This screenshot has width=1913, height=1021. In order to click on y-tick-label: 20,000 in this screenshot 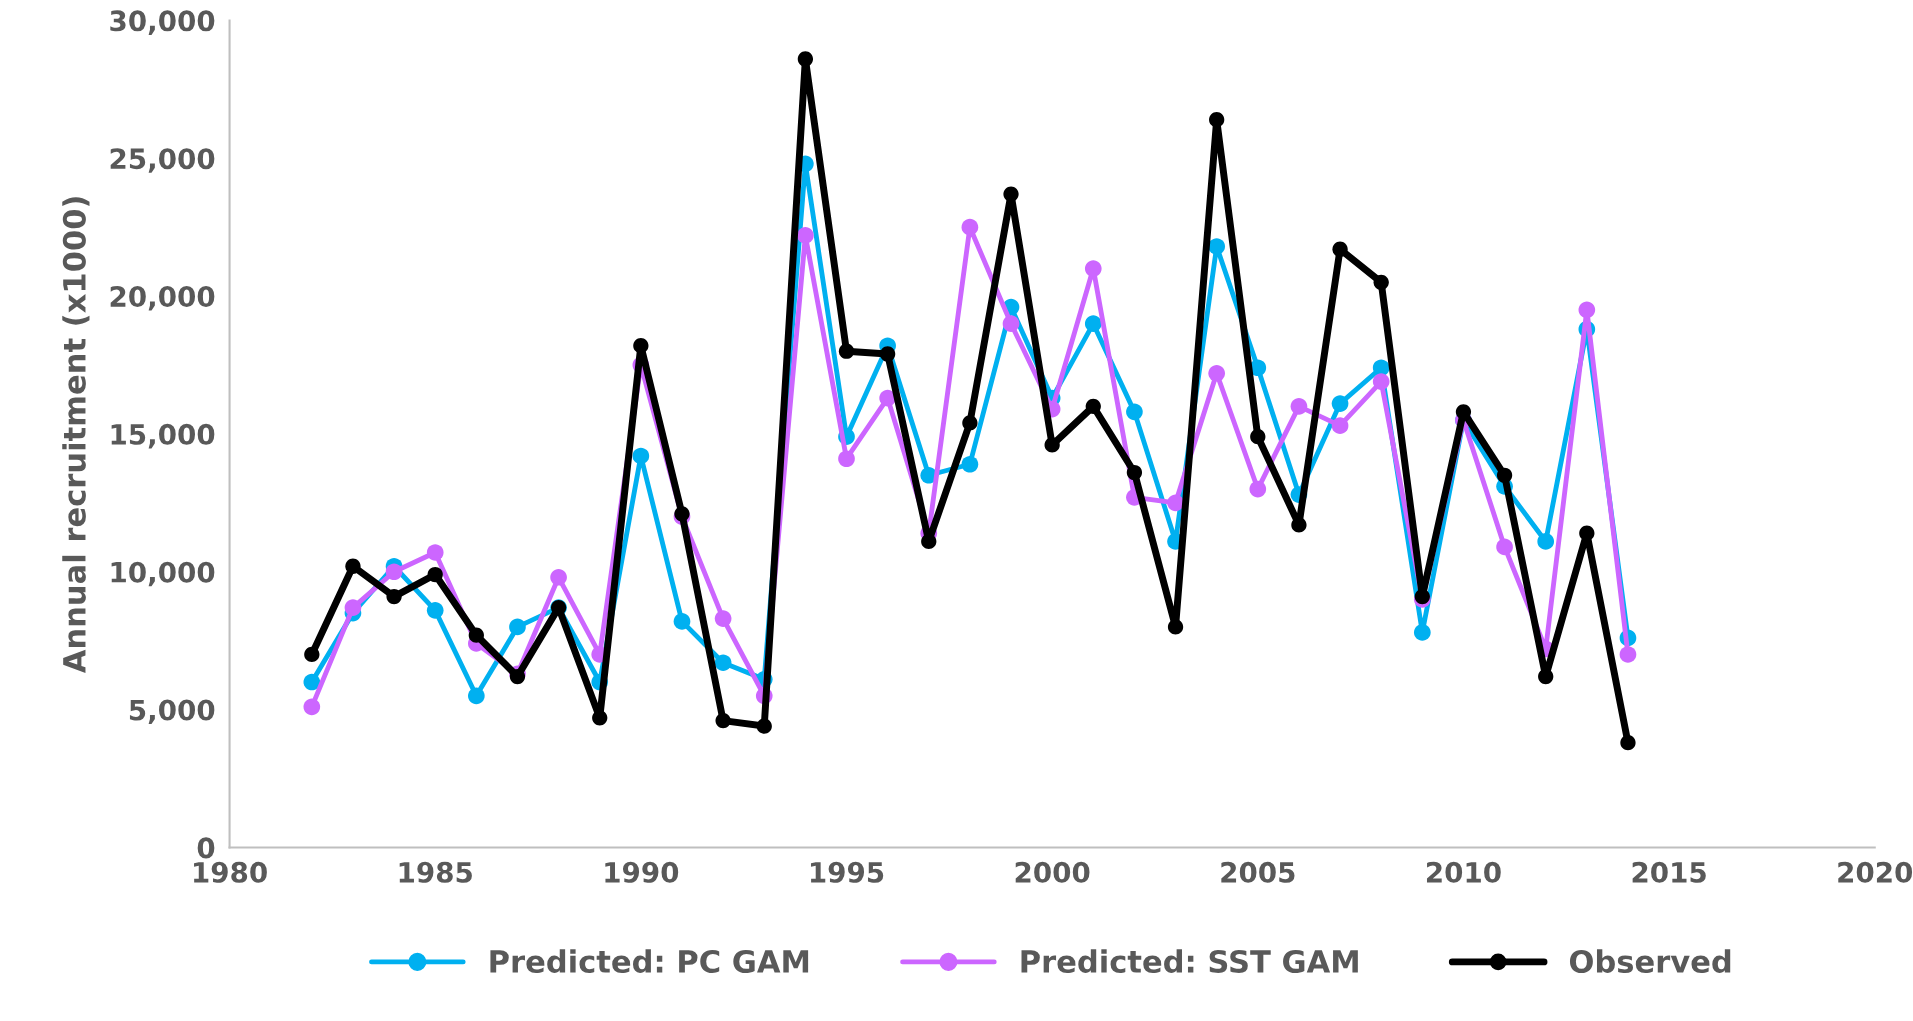, I will do `click(162, 298)`.